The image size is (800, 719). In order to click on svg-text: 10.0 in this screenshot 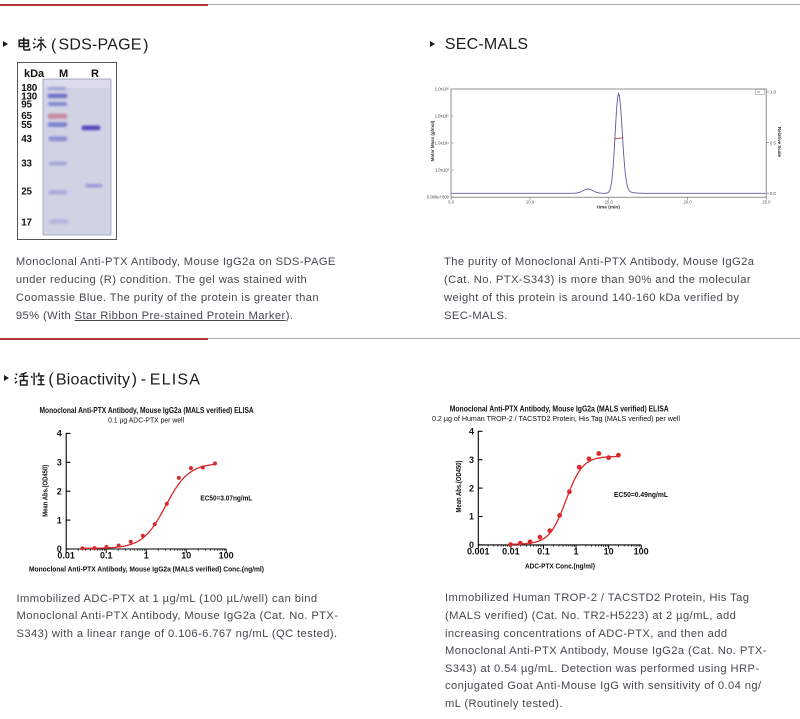, I will do `click(530, 202)`.